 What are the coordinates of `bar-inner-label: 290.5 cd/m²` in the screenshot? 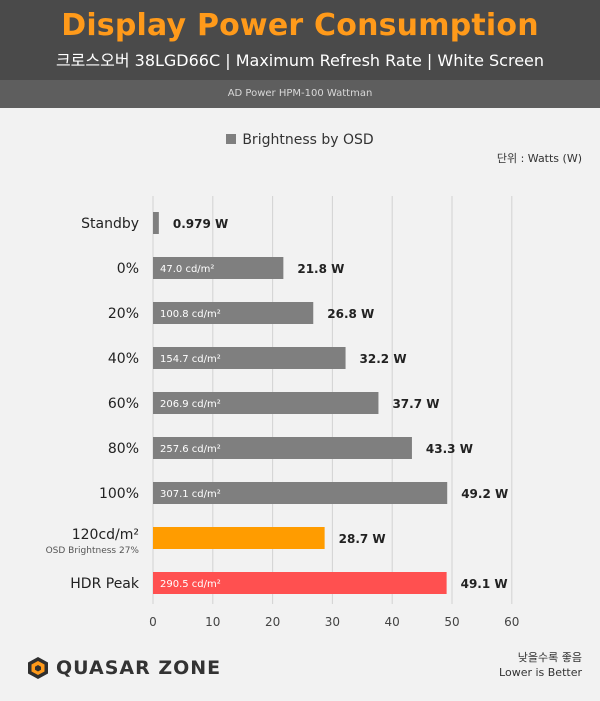 It's located at (190, 584).